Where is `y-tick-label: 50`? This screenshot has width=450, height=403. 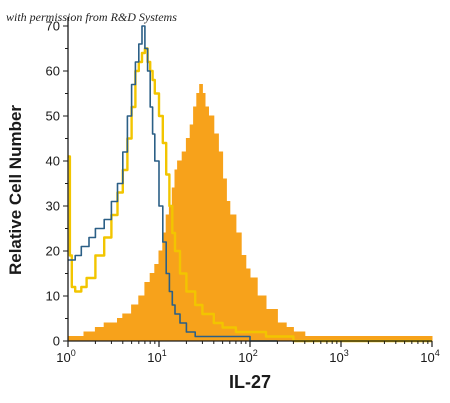 y-tick-label: 50 is located at coordinates (53, 116).